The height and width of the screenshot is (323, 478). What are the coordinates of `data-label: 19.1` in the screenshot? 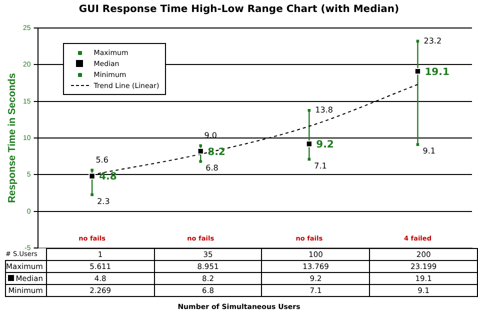 It's located at (437, 72).